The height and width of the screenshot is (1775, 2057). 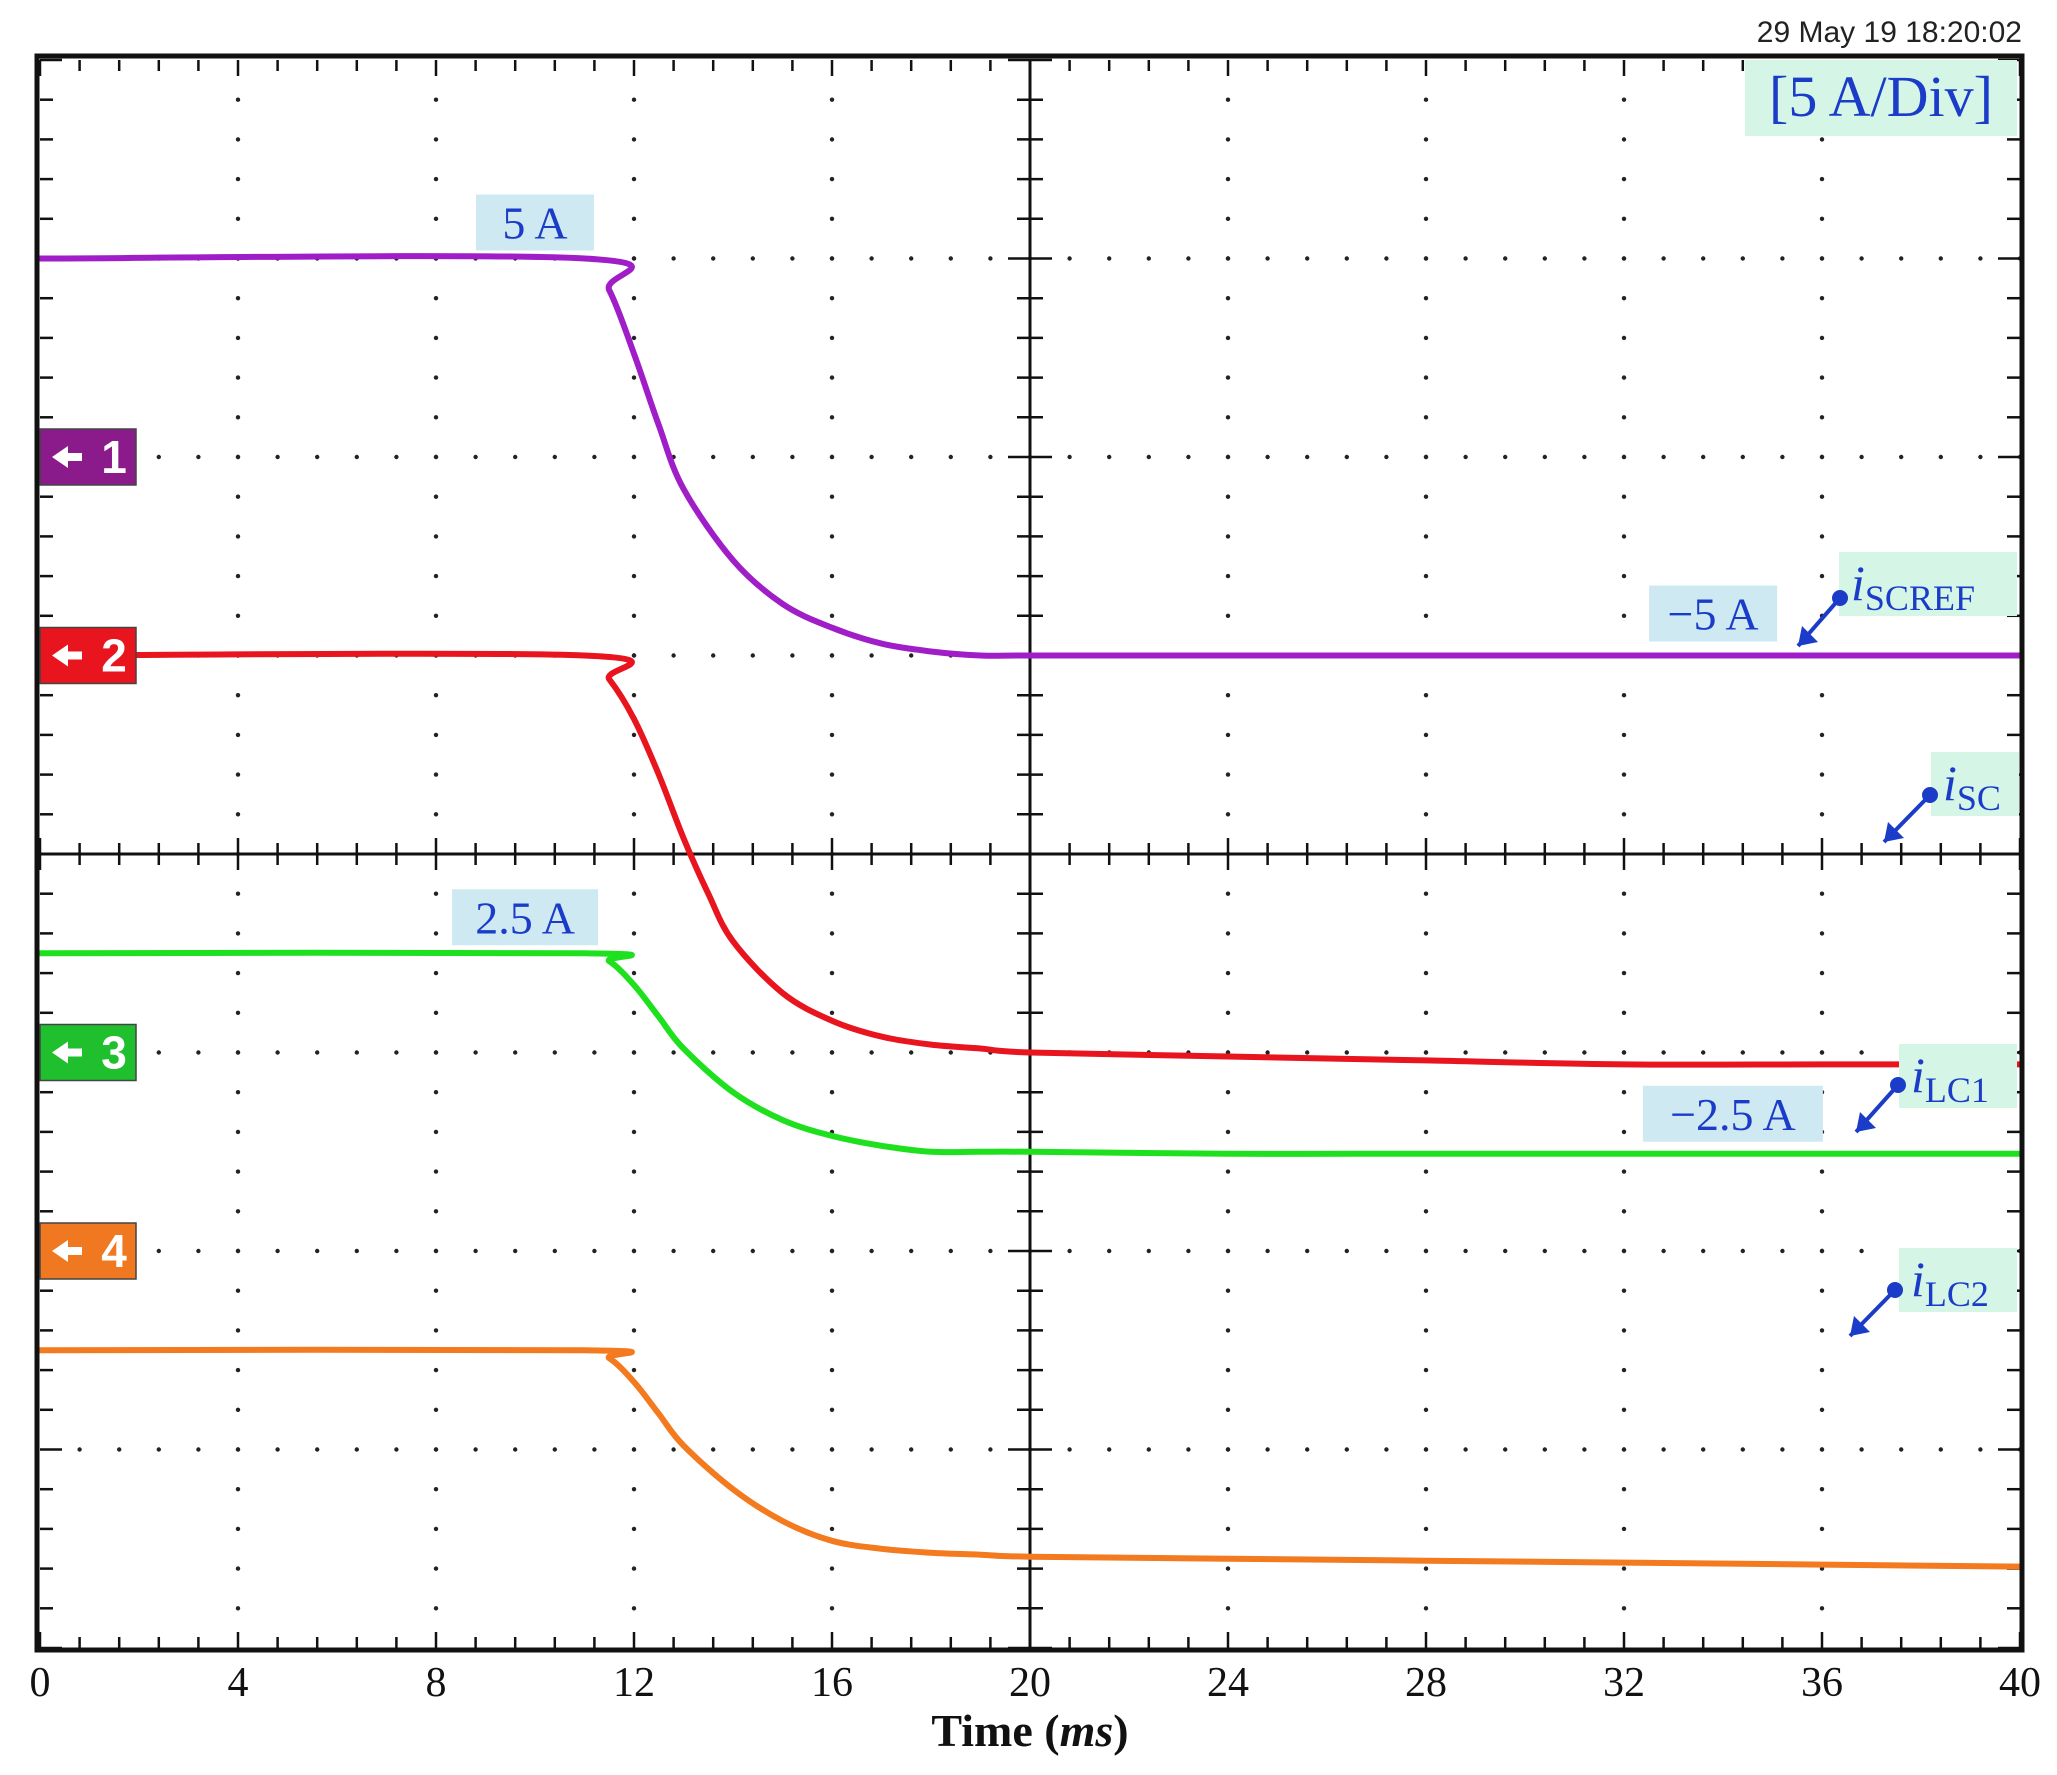 I want to click on x-tick-label: 4, so click(x=238, y=1683).